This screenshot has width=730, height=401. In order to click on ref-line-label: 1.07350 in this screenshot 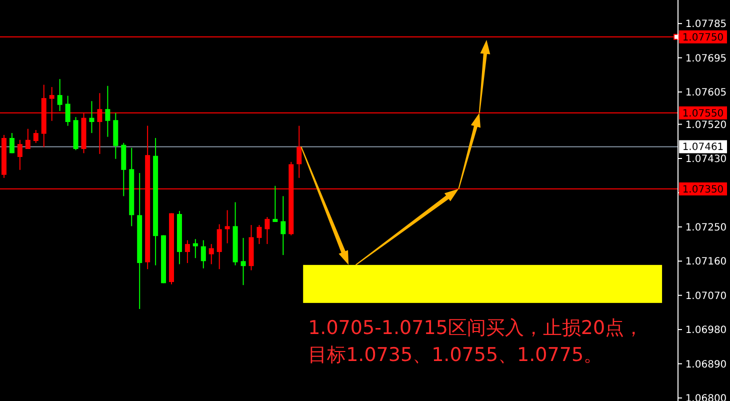, I will do `click(703, 190)`.